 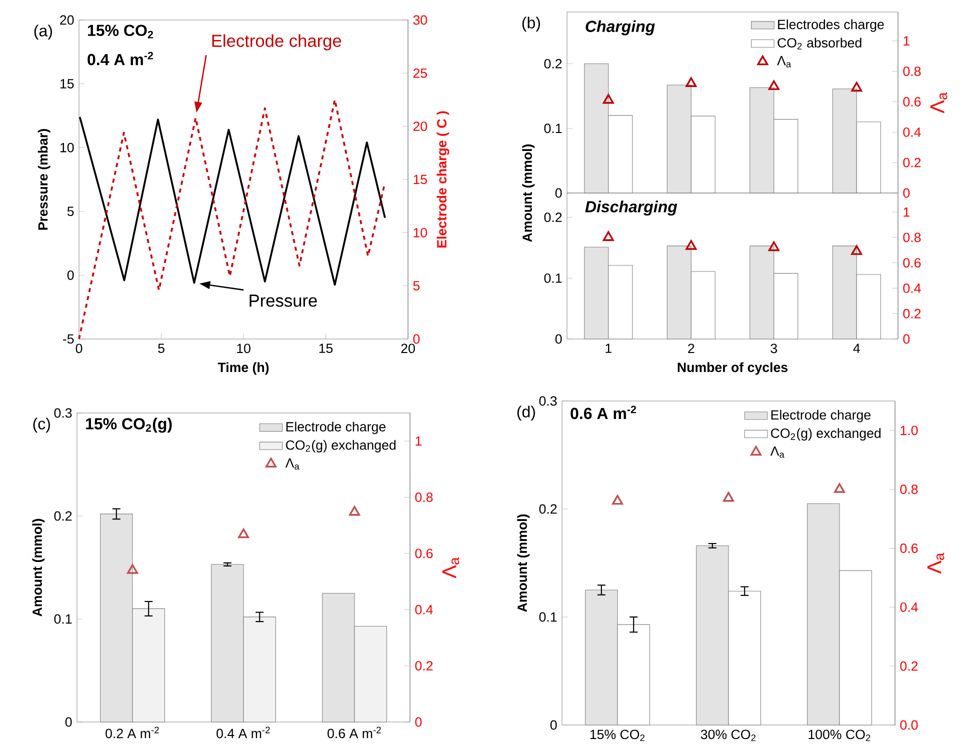 What do you see at coordinates (420, 179) in the screenshot?
I see `y2-tick-label: 15` at bounding box center [420, 179].